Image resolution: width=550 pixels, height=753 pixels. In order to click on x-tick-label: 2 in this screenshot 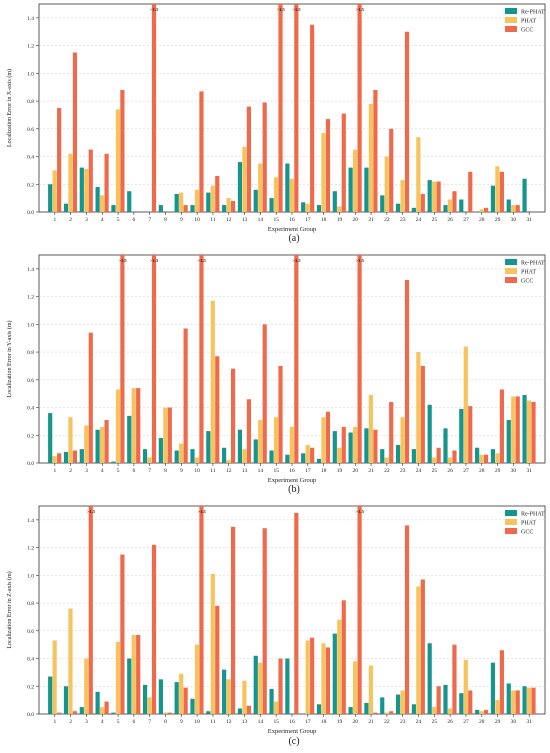, I will do `click(70, 471)`.